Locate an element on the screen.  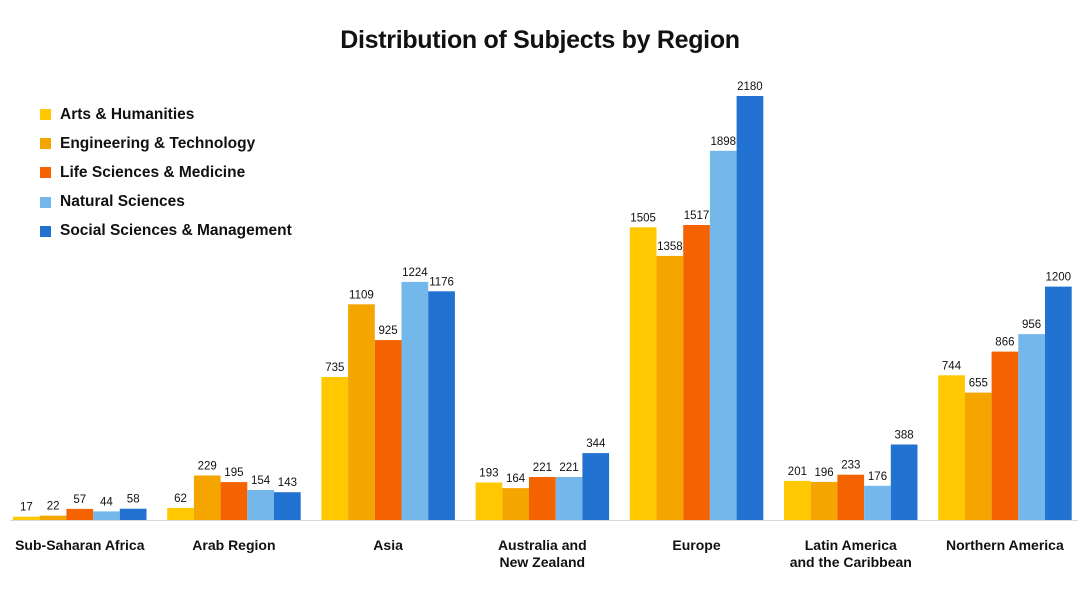
legend-label: Social Sciences & Management is located at coordinates (176, 231).